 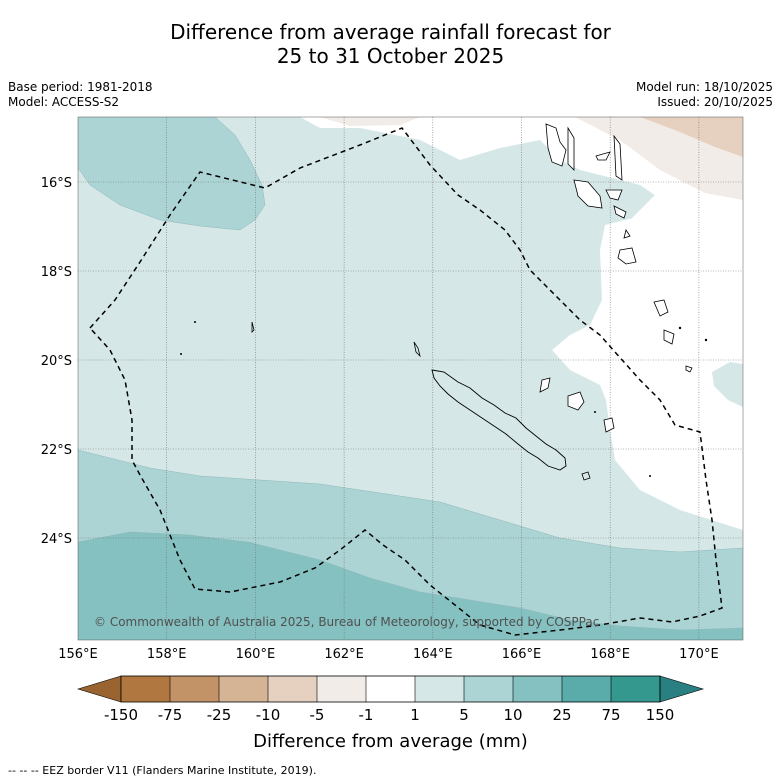 What do you see at coordinates (344, 654) in the screenshot?
I see `lon-label: 162°E` at bounding box center [344, 654].